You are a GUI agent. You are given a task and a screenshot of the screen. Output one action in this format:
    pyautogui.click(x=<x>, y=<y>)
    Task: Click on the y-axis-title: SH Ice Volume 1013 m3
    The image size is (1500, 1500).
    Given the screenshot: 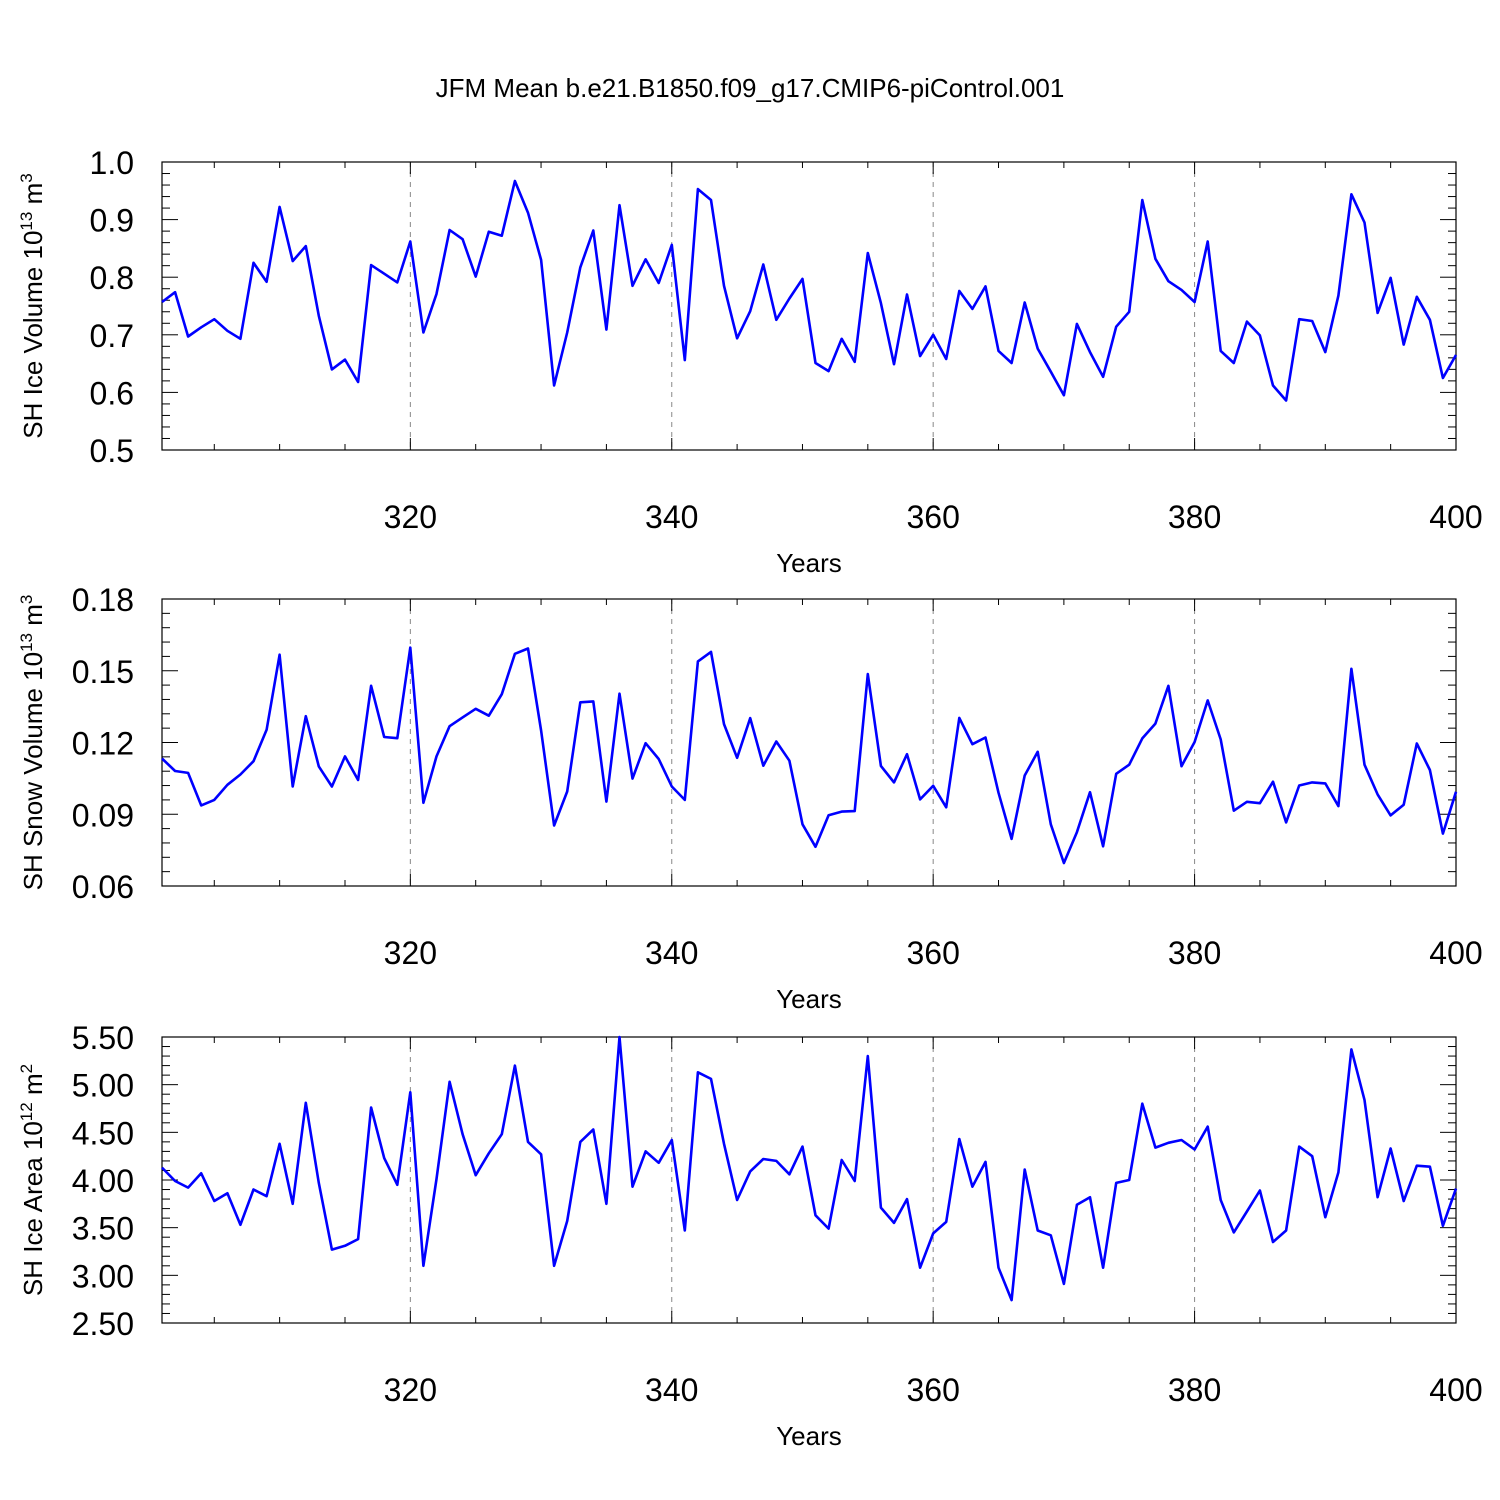 What is the action you would take?
    pyautogui.click(x=32, y=305)
    